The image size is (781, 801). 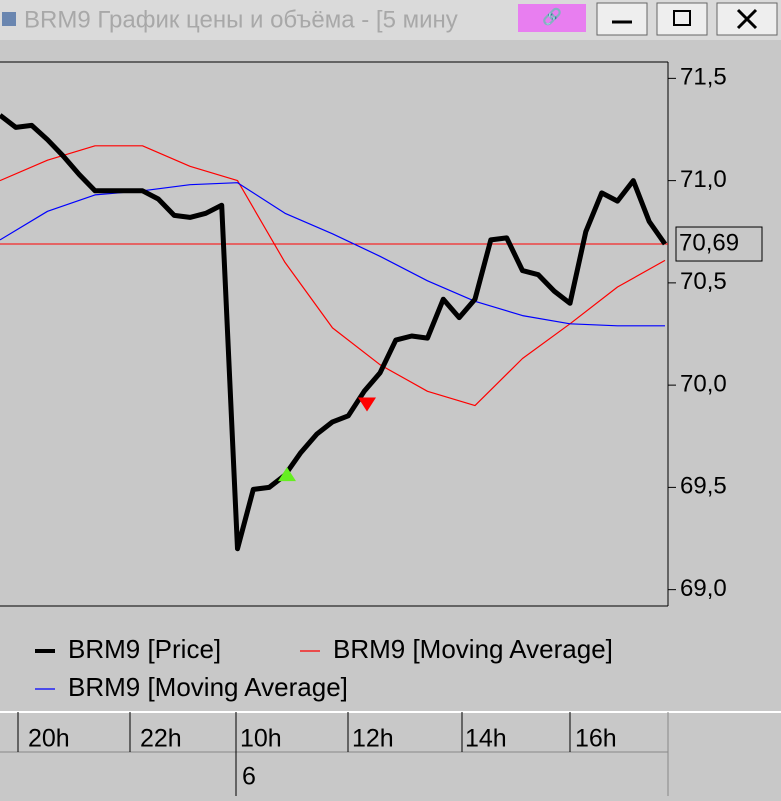 What do you see at coordinates (241, 19) in the screenshot?
I see `window-title: BRM9 График цены и объёма - [5 мину` at bounding box center [241, 19].